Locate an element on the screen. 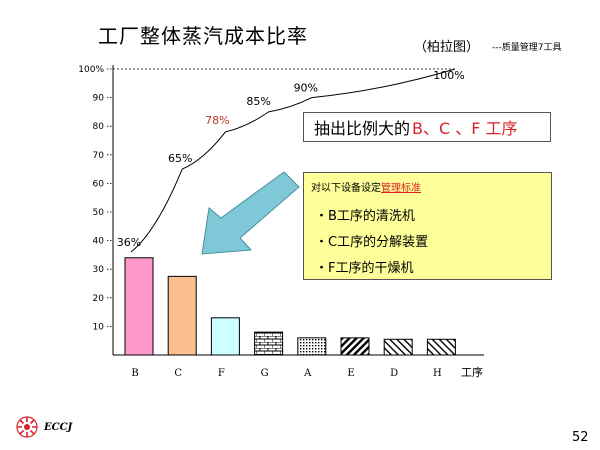 This screenshot has height=450, width=600. bar-A is located at coordinates (312, 346).